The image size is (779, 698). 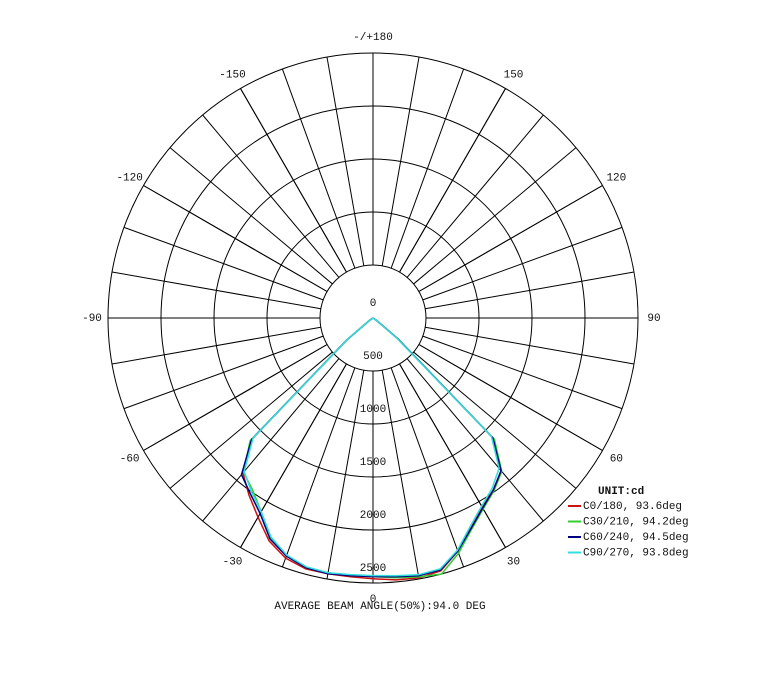 What do you see at coordinates (616, 178) in the screenshot?
I see `angle-tick-label: 120` at bounding box center [616, 178].